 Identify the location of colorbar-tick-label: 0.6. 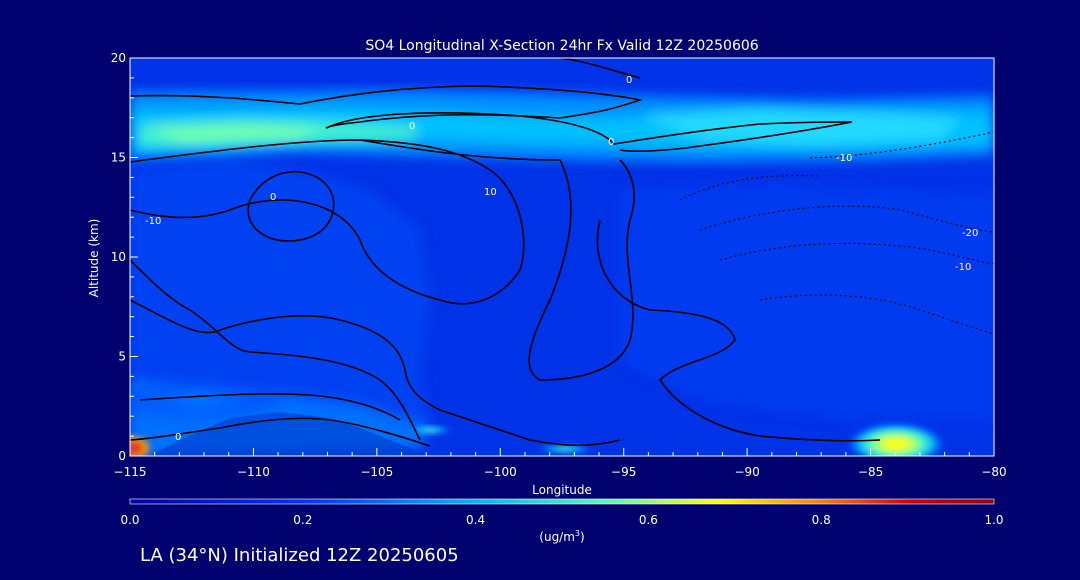
(648, 520).